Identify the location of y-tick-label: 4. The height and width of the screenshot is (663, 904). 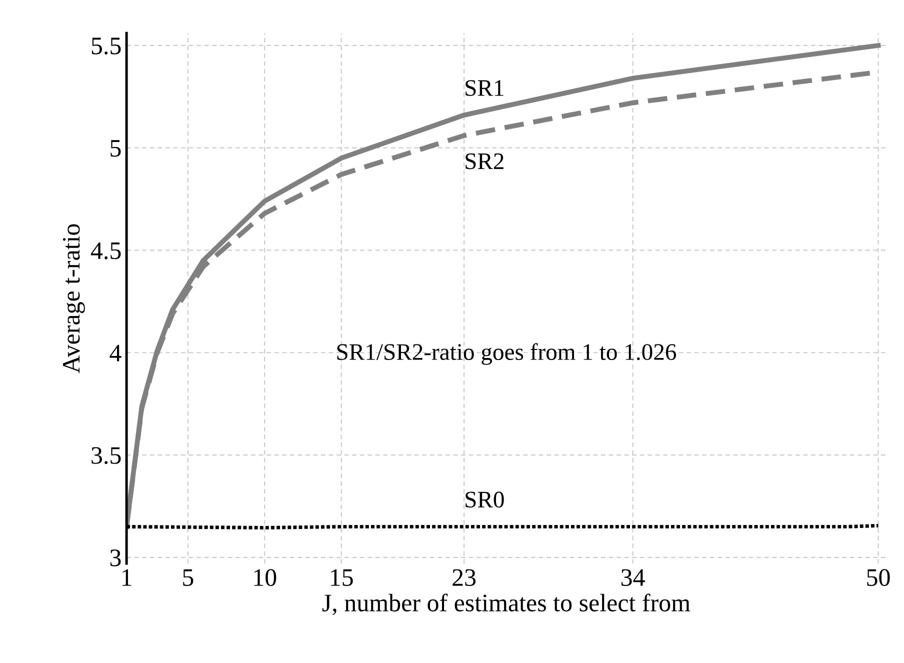
(116, 353).